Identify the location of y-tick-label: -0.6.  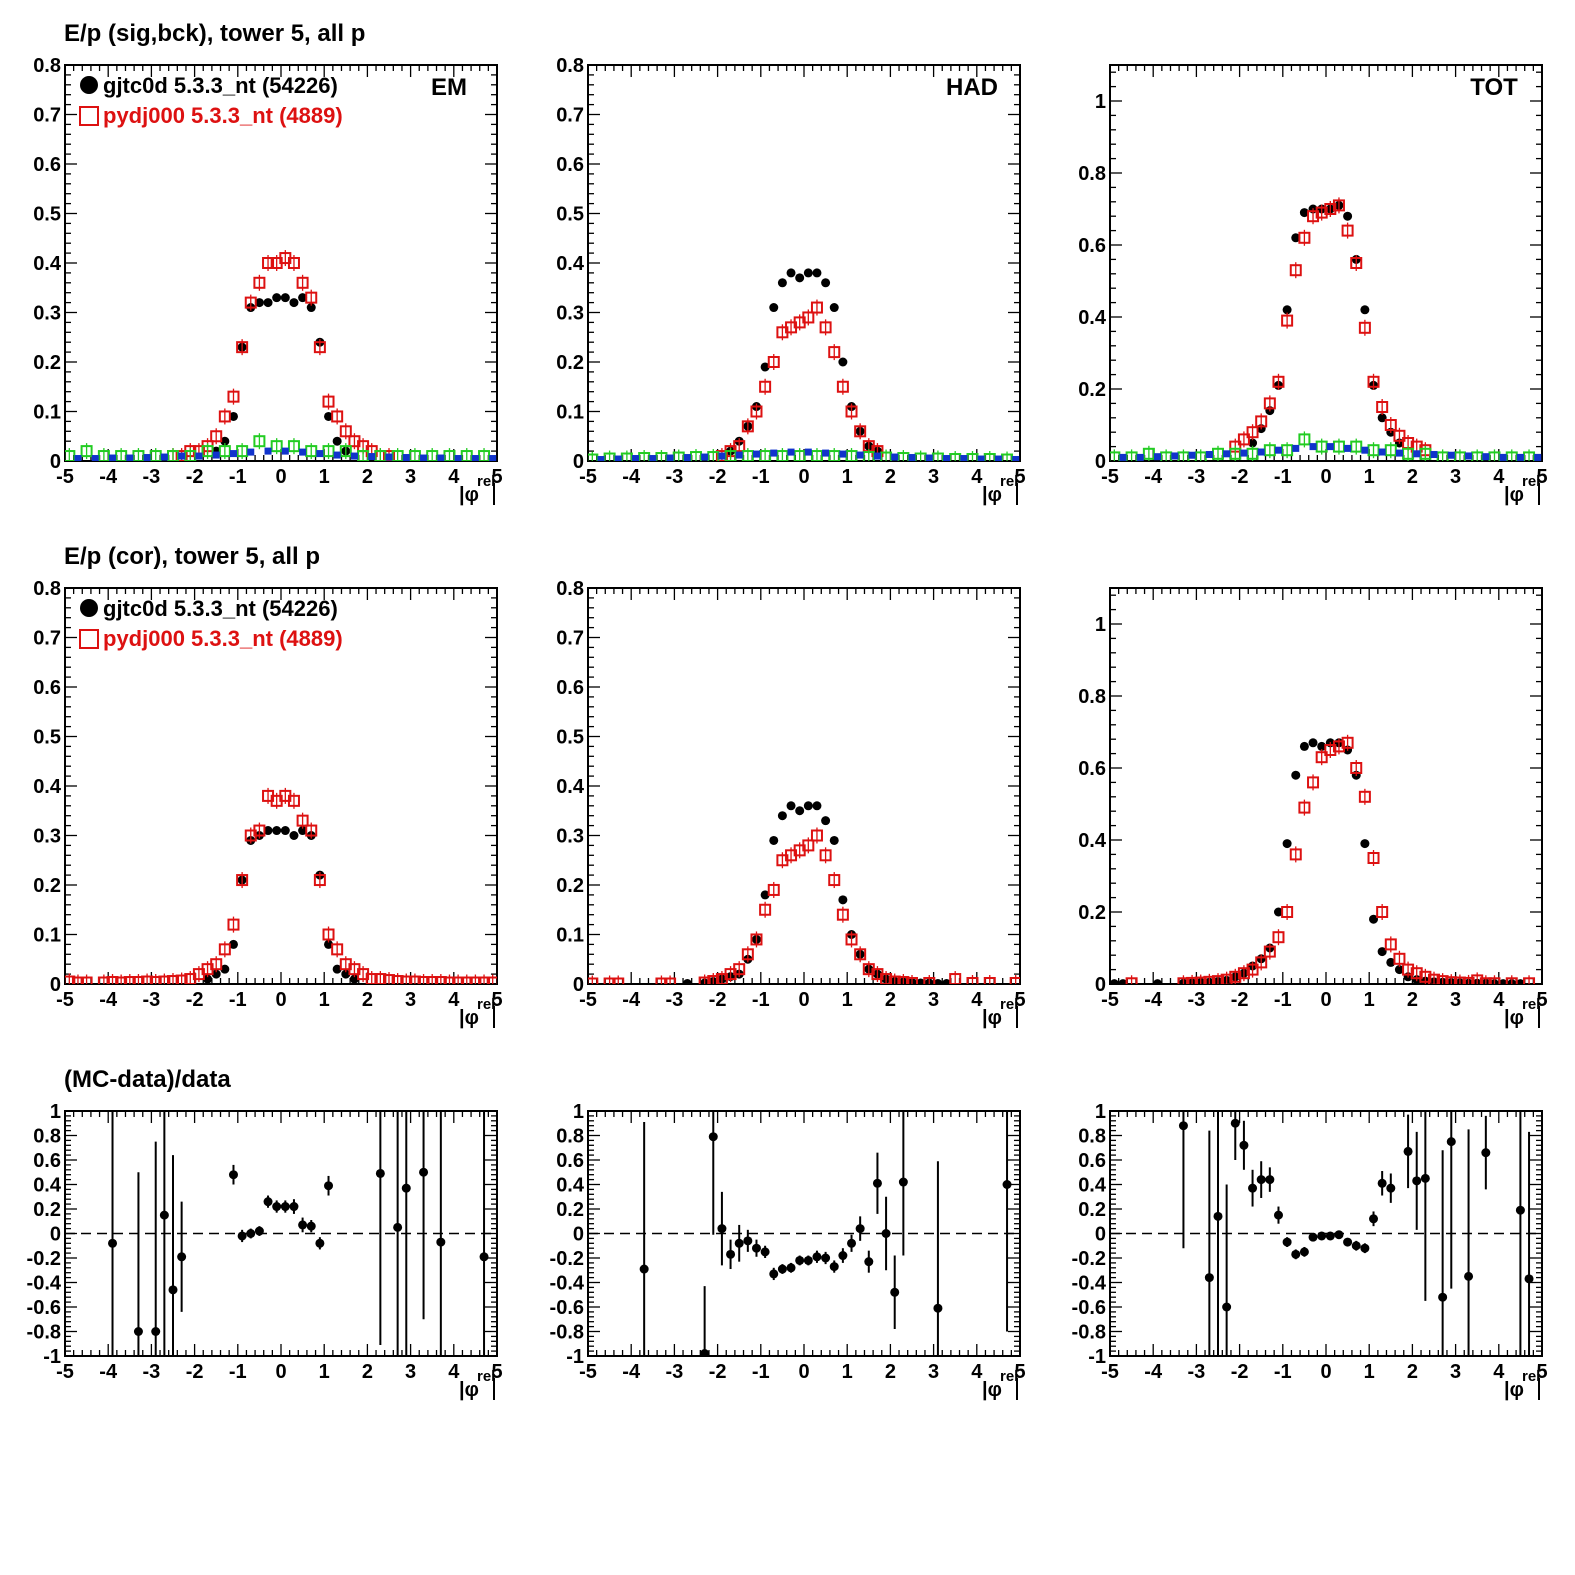
(44, 1308).